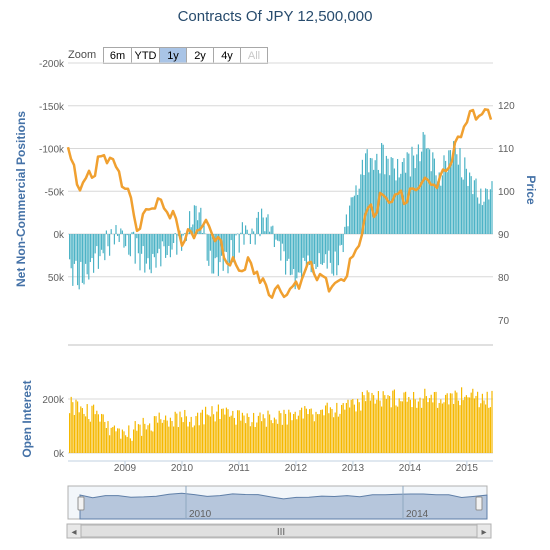 This screenshot has height=550, width=550. Describe the element at coordinates (81, 503) in the screenshot. I see `navigator-left-handle` at that location.